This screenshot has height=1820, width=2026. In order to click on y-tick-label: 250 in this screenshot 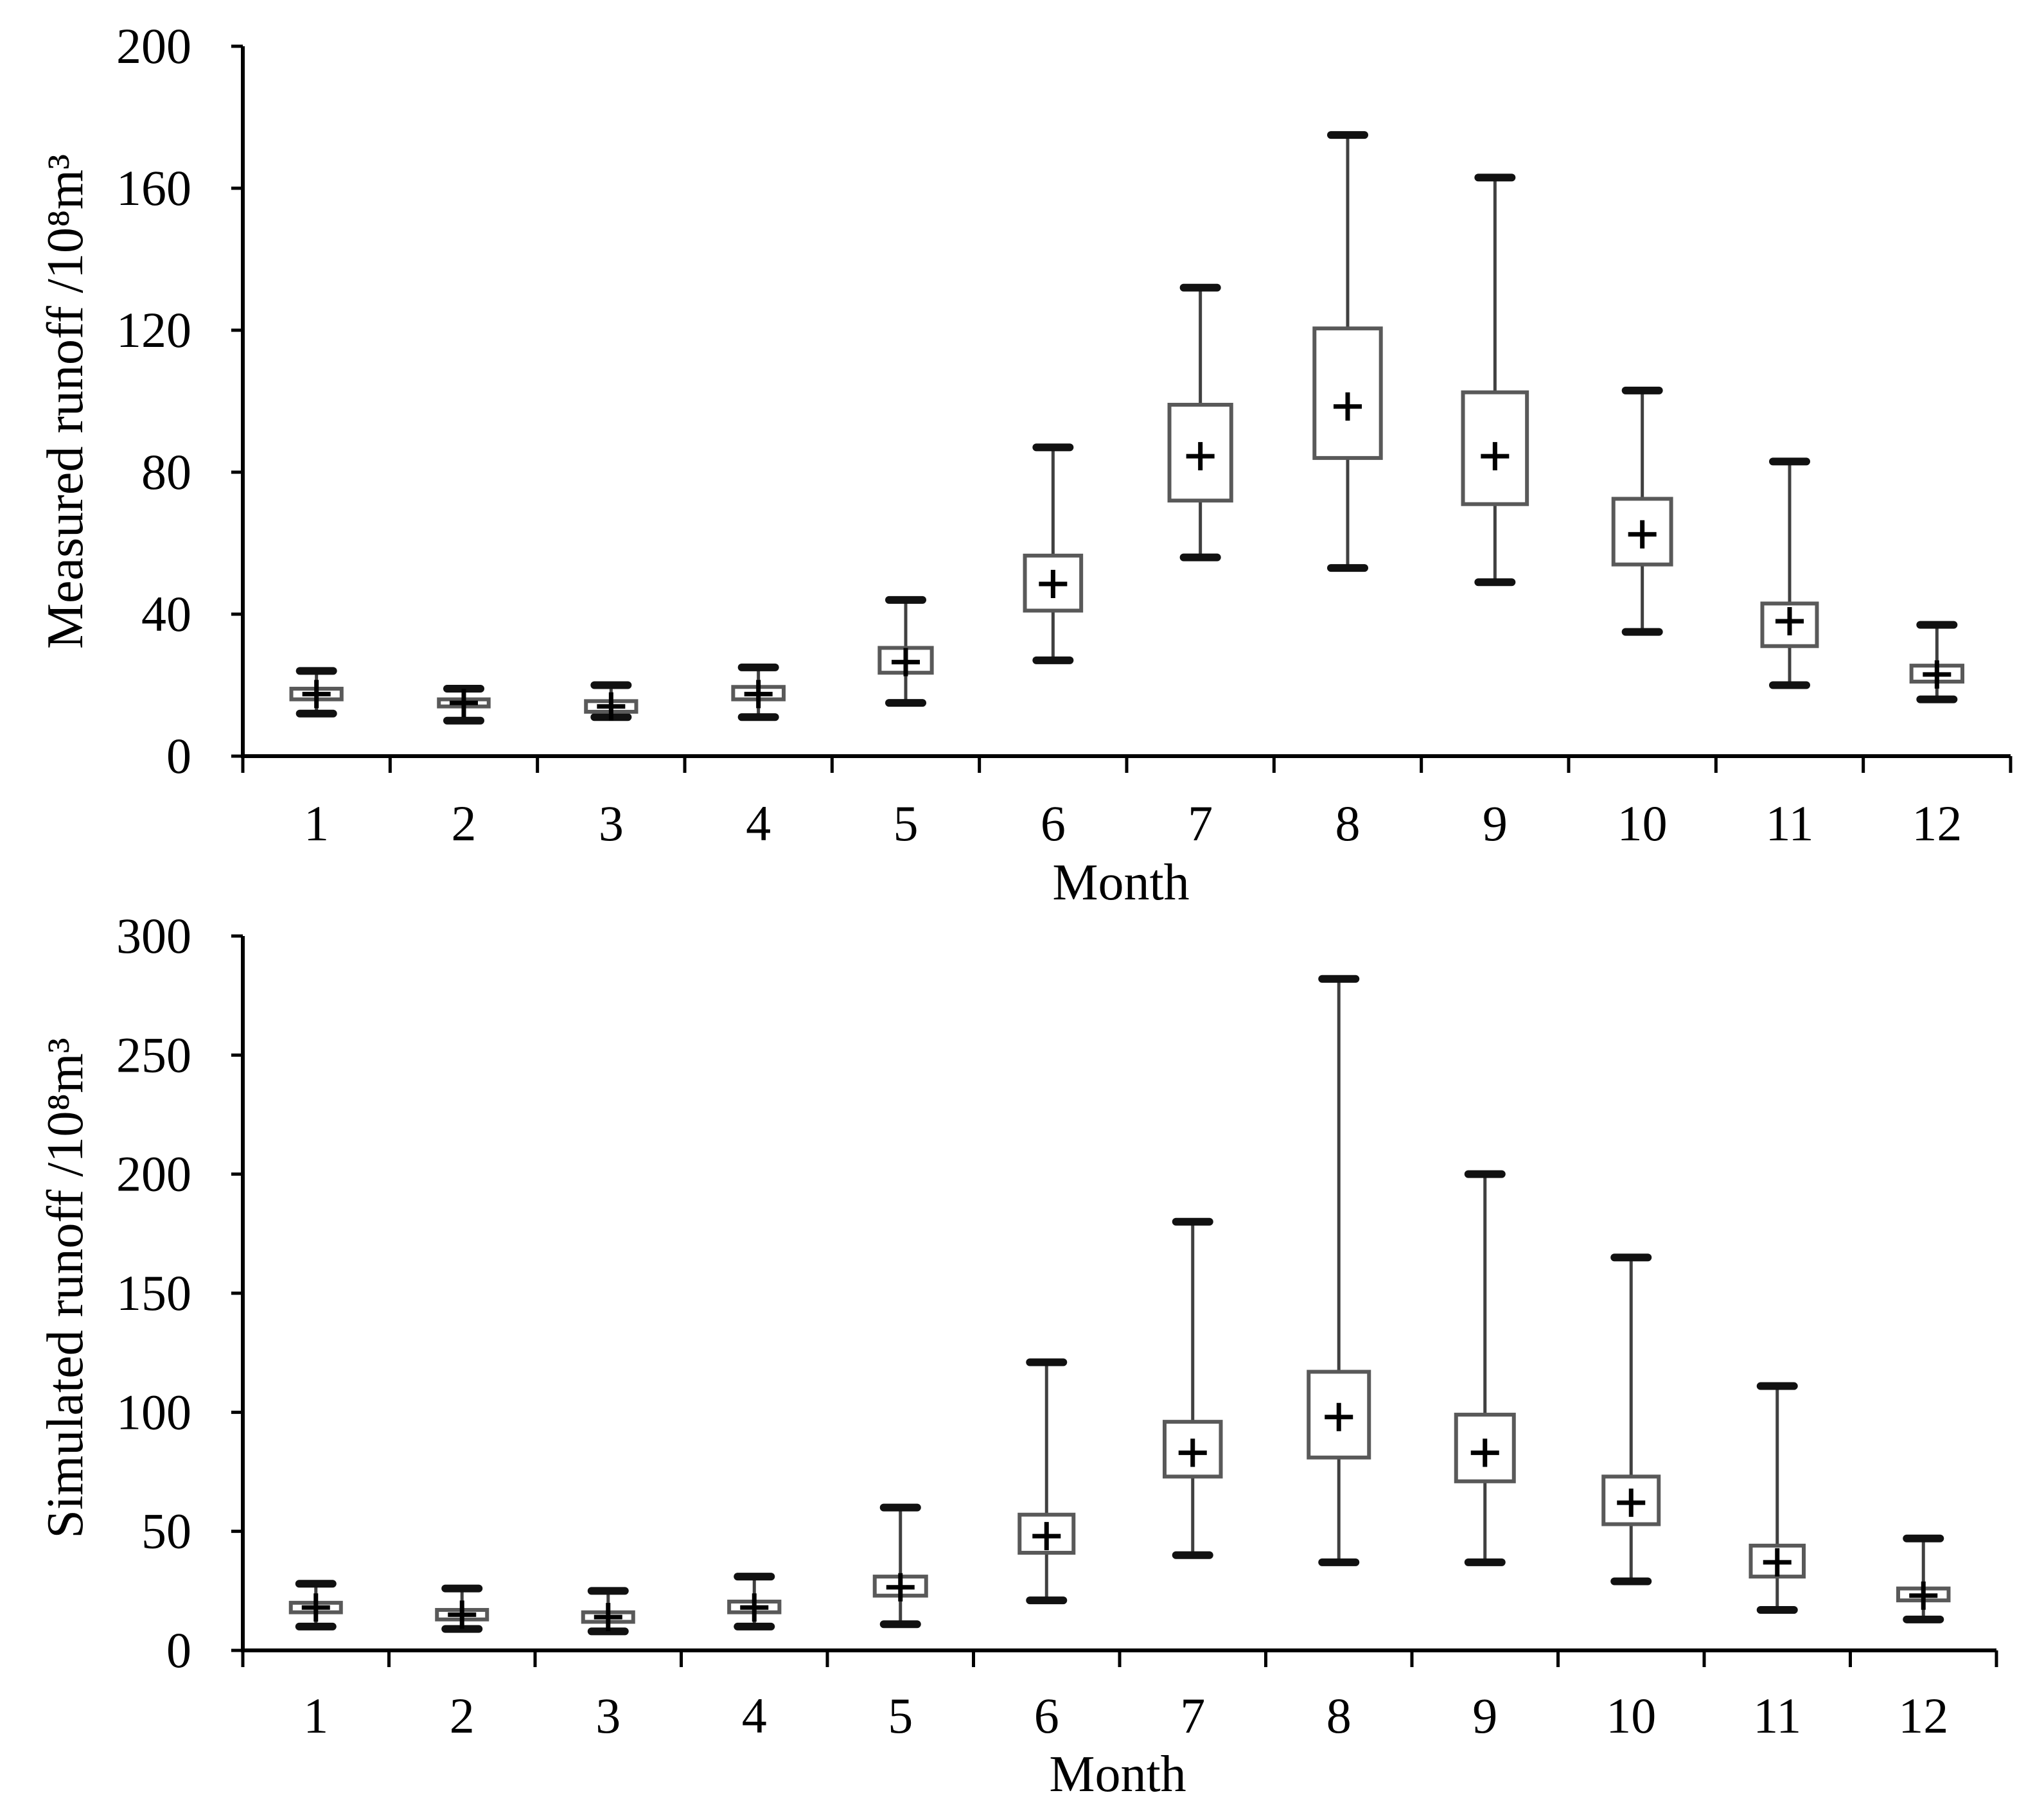, I will do `click(153, 1054)`.